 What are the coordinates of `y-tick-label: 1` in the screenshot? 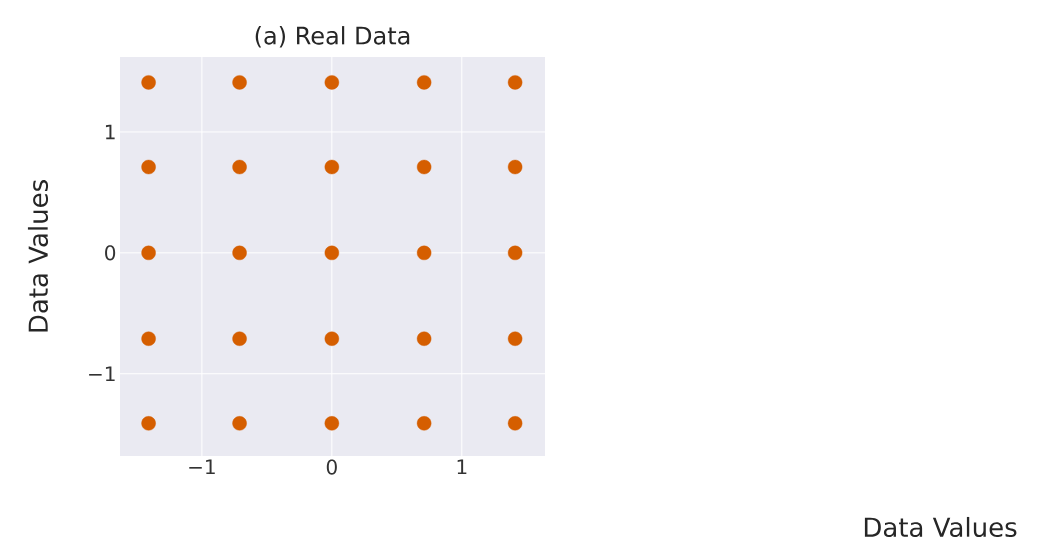 It's located at (110, 132).